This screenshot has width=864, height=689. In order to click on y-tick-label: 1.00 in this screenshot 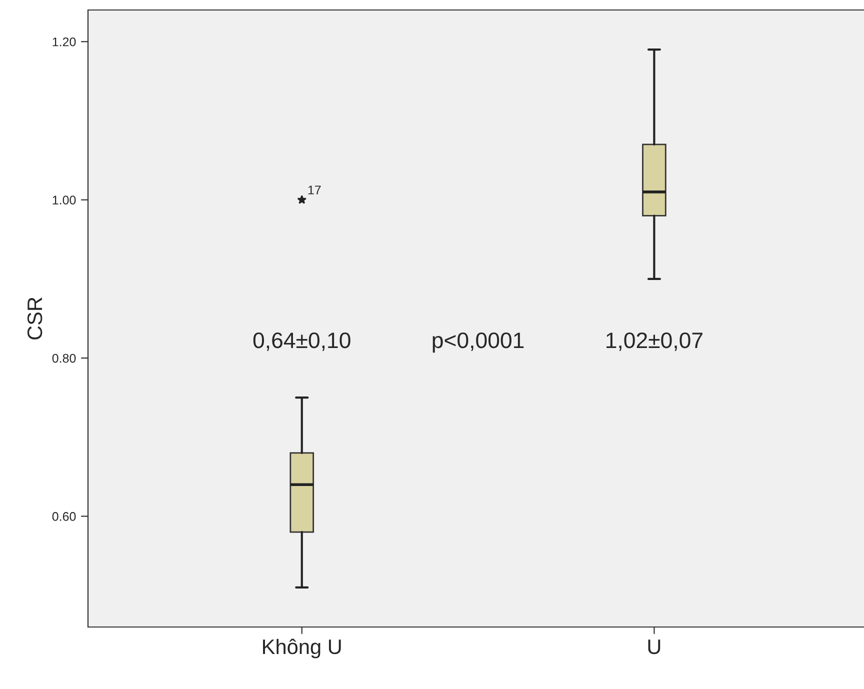, I will do `click(64, 200)`.